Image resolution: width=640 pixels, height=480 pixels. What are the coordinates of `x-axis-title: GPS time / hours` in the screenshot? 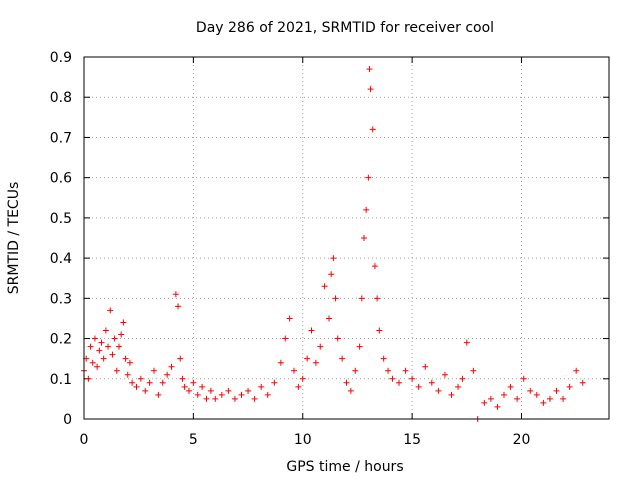 It's located at (344, 467).